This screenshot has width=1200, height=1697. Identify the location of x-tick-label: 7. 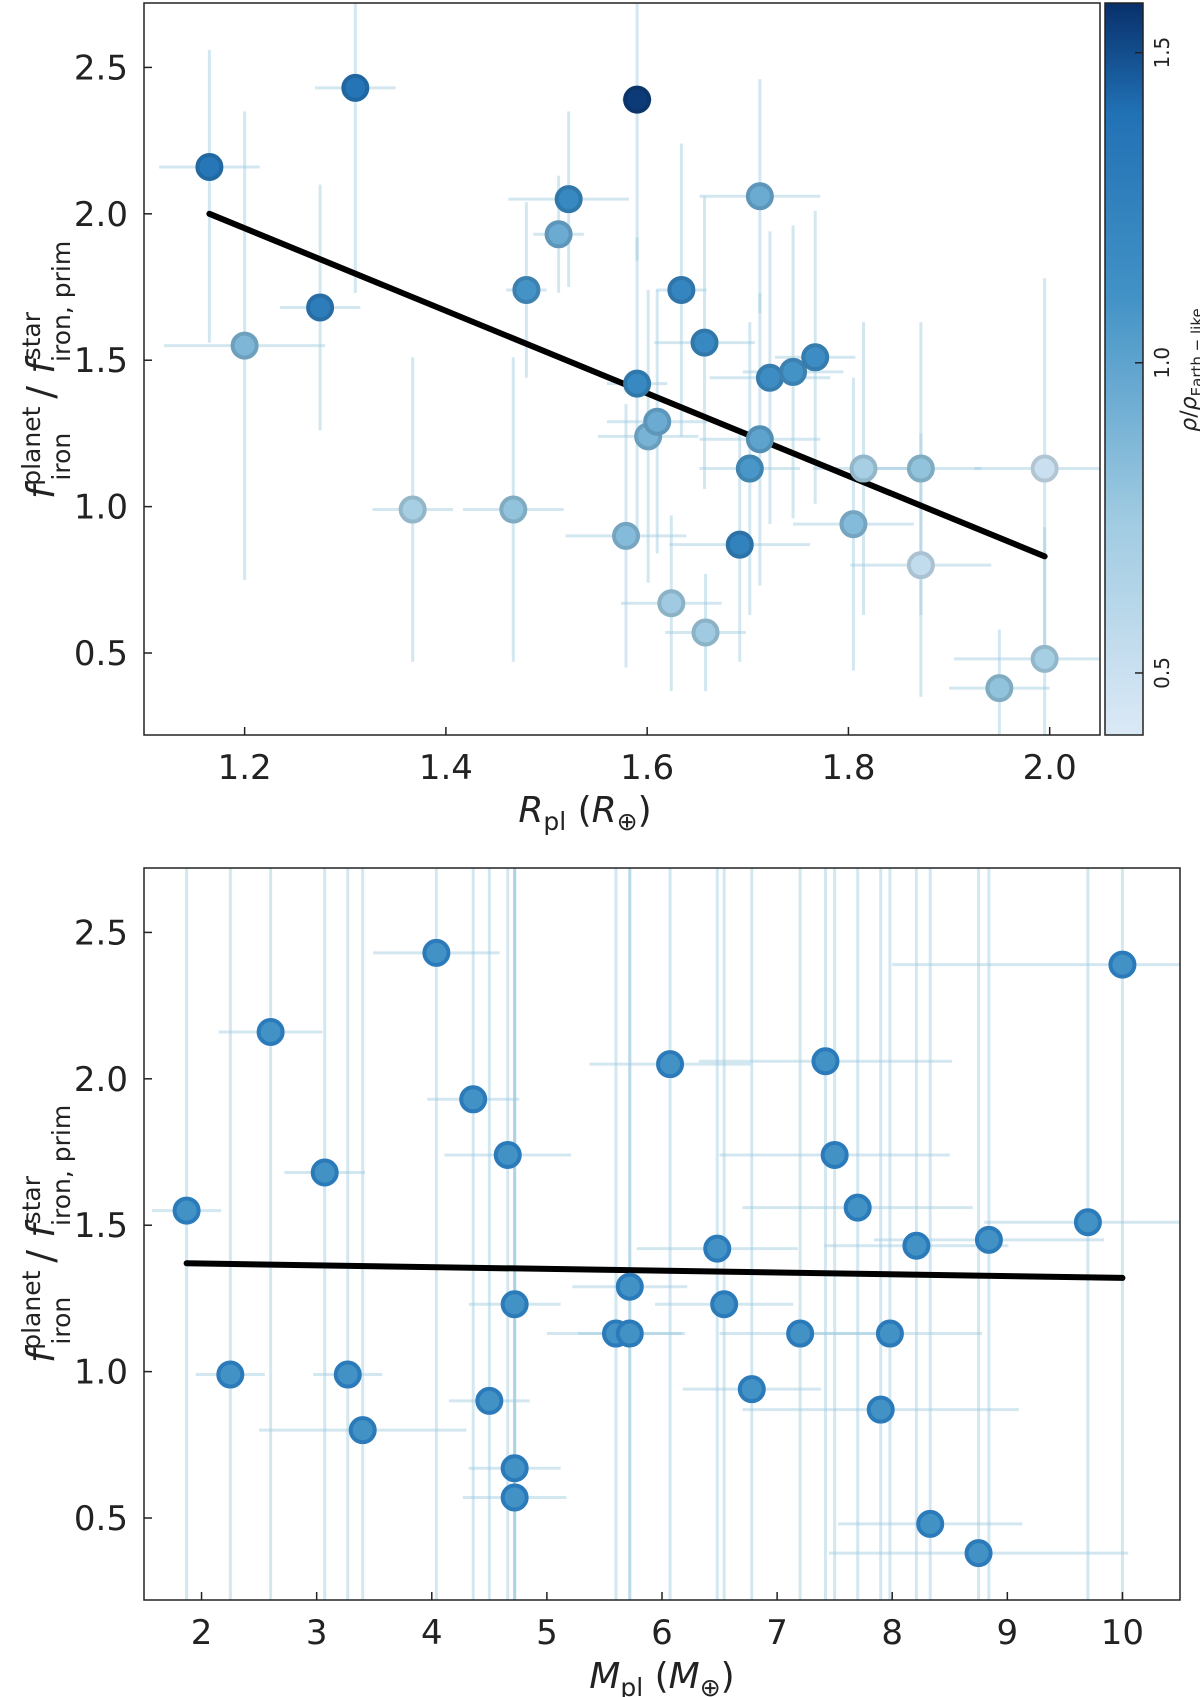
(777, 1633).